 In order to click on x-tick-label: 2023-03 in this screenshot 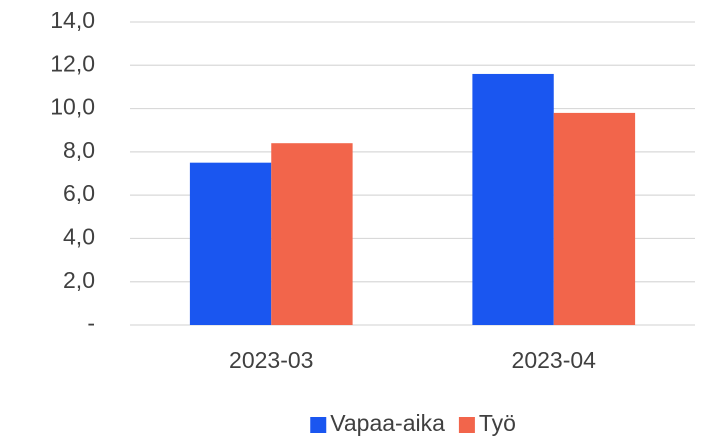, I will do `click(271, 360)`.